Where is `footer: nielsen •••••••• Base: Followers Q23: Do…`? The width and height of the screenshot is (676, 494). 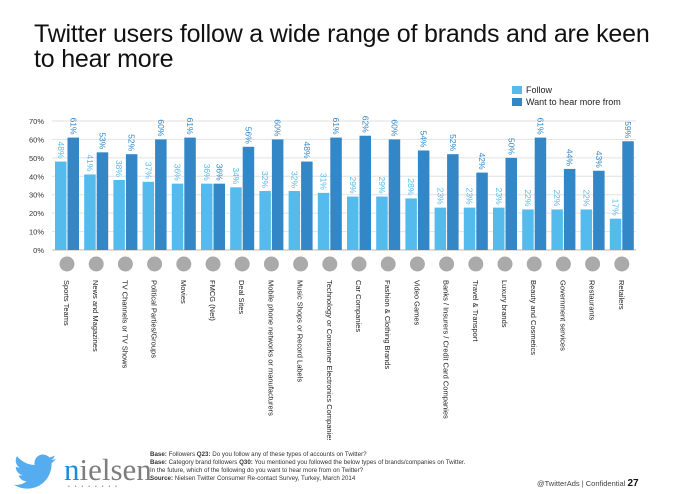
footer: nielsen •••••••• Base: Followers Q23: Do… is located at coordinates (338, 471).